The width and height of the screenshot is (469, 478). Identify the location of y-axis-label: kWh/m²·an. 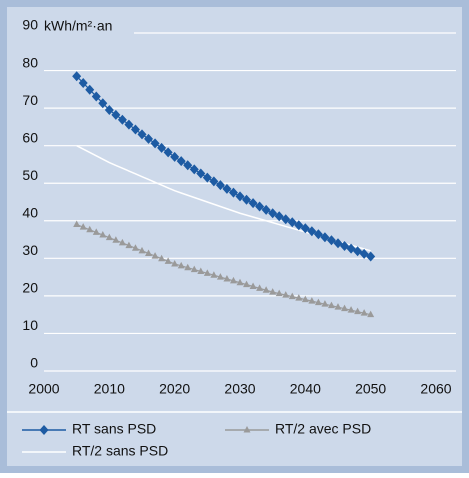
(78, 26).